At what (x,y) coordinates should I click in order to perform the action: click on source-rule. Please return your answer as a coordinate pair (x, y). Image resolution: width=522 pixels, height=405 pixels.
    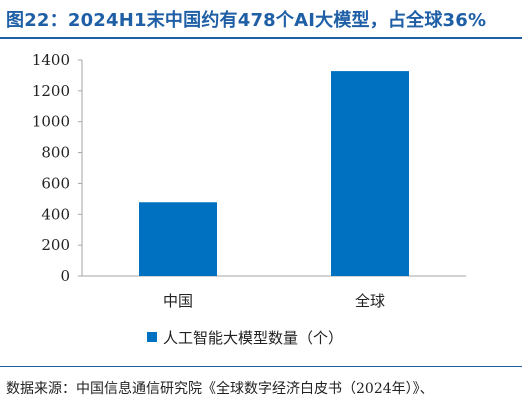
    Looking at the image, I should click on (261, 366).